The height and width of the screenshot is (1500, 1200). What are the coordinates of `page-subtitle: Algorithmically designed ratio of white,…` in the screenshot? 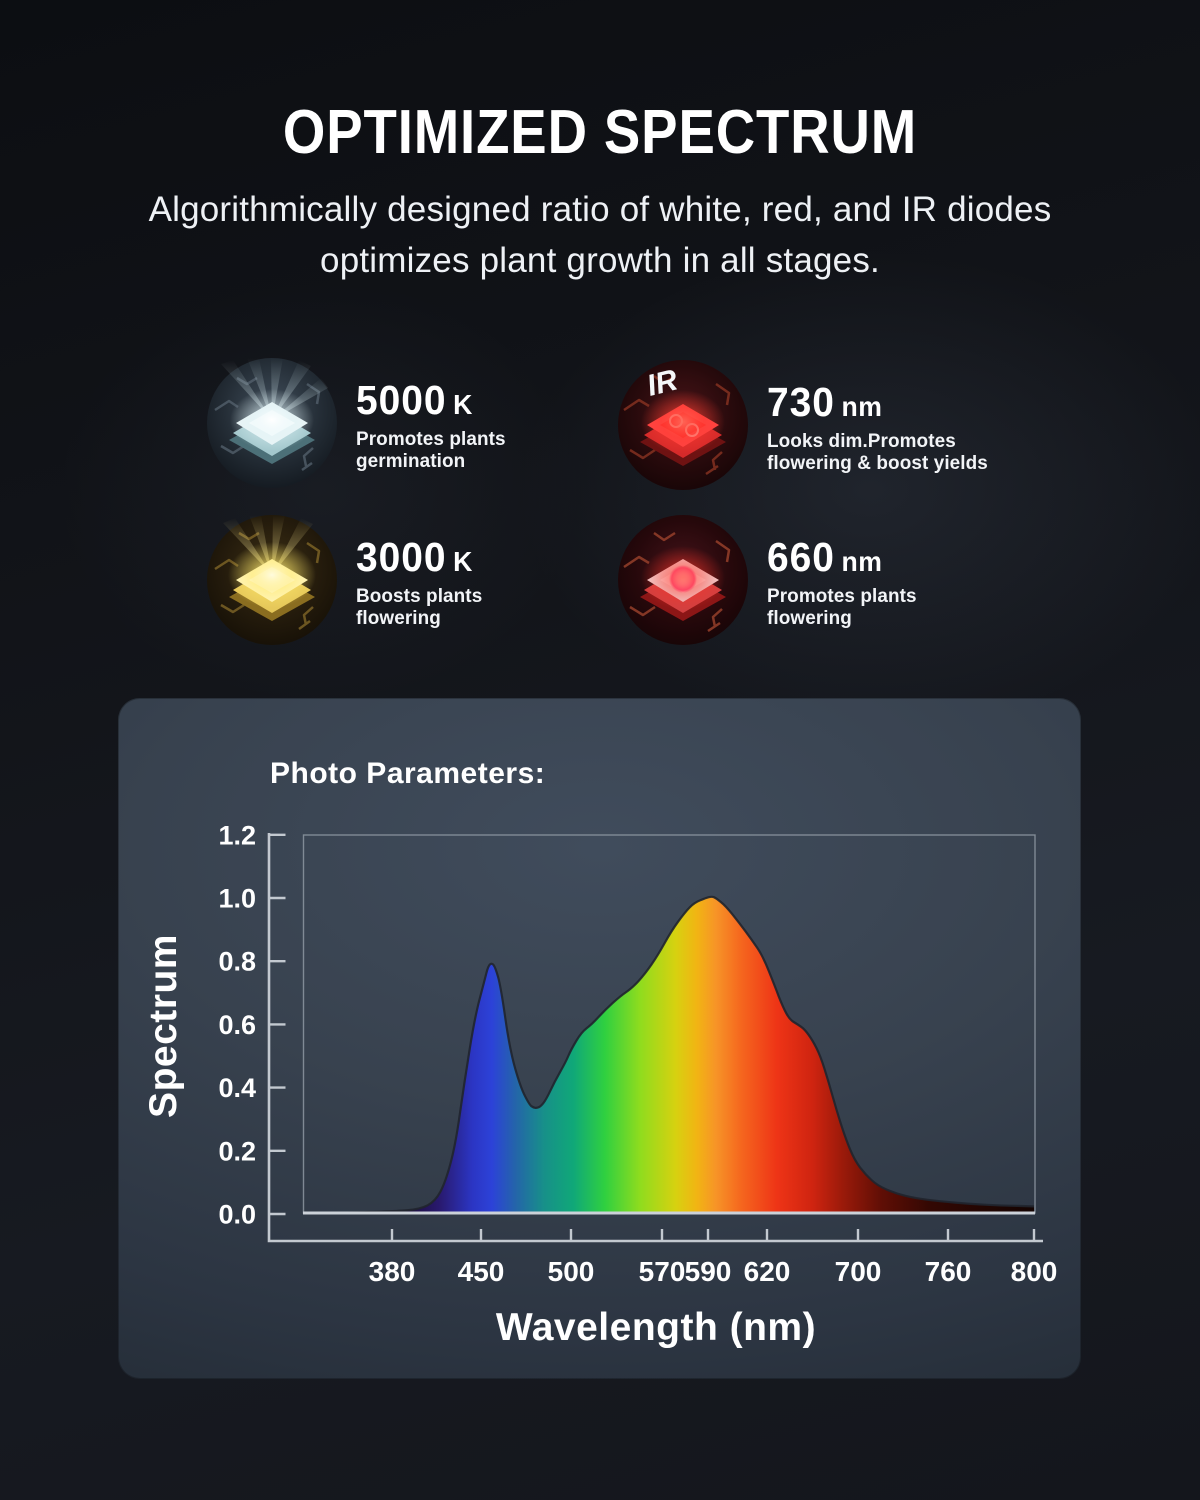 It's located at (600, 235).